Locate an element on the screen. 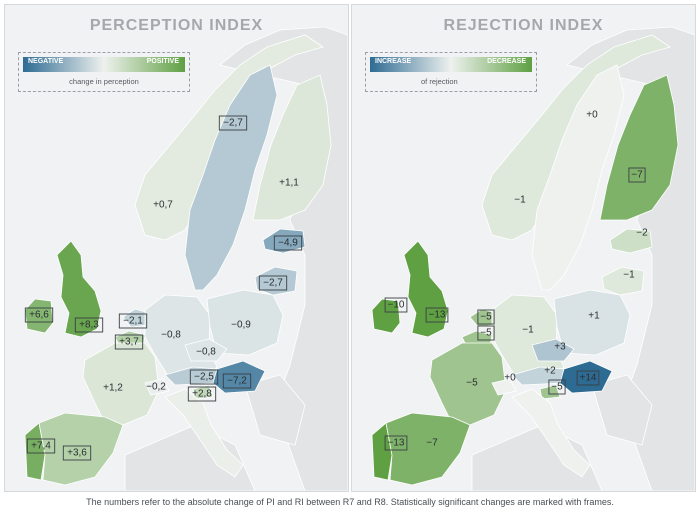 The image size is (700, 516). perception-label-finland: +1,1 is located at coordinates (289, 183).